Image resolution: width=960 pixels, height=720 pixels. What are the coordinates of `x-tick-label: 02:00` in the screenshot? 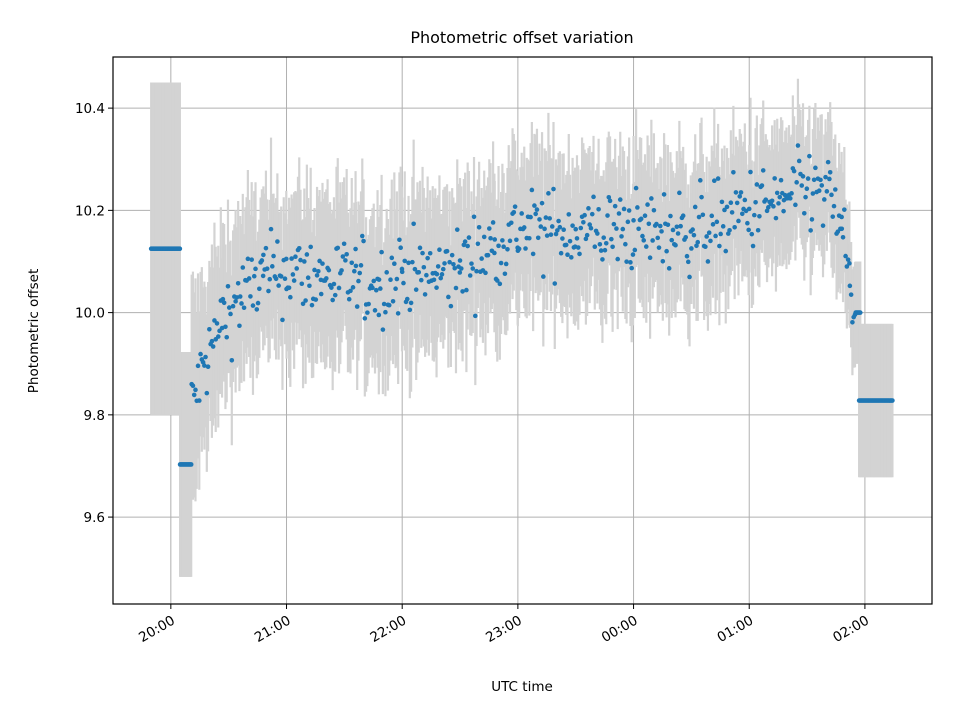 It's located at (851, 629).